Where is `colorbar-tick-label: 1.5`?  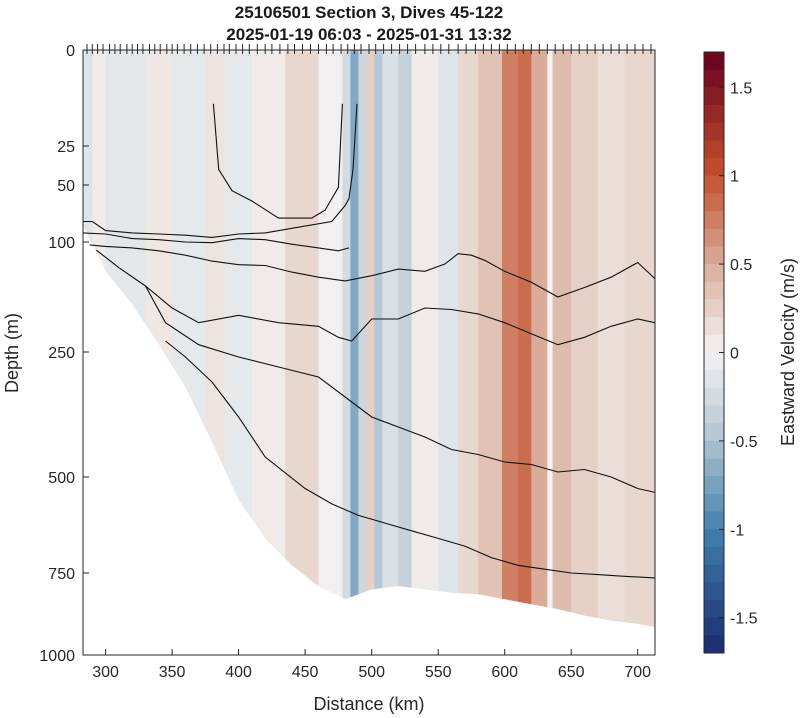 colorbar-tick-label: 1.5 is located at coordinates (741, 88).